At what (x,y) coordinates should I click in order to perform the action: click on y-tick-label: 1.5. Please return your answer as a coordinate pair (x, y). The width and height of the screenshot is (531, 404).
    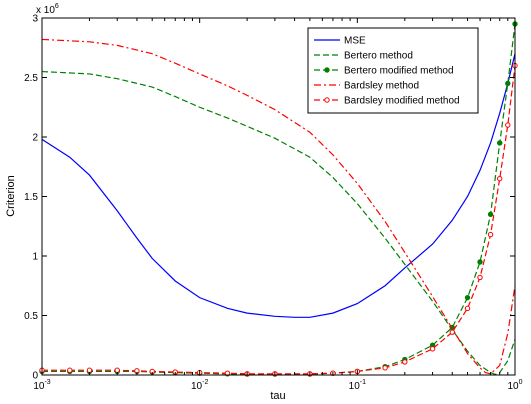
    Looking at the image, I should click on (31, 197).